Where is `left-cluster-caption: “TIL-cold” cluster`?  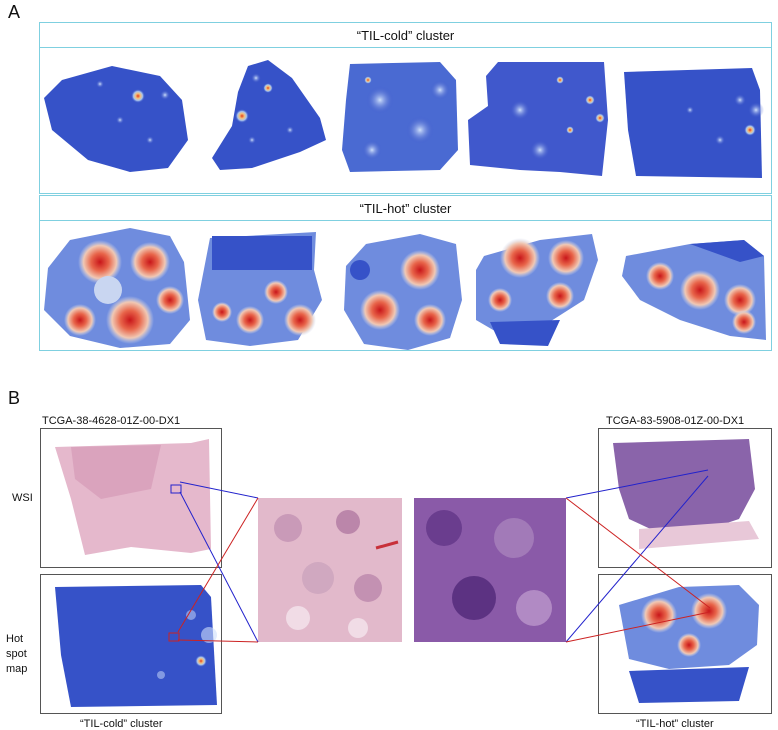
left-cluster-caption: “TIL-cold” cluster is located at coordinates (121, 724).